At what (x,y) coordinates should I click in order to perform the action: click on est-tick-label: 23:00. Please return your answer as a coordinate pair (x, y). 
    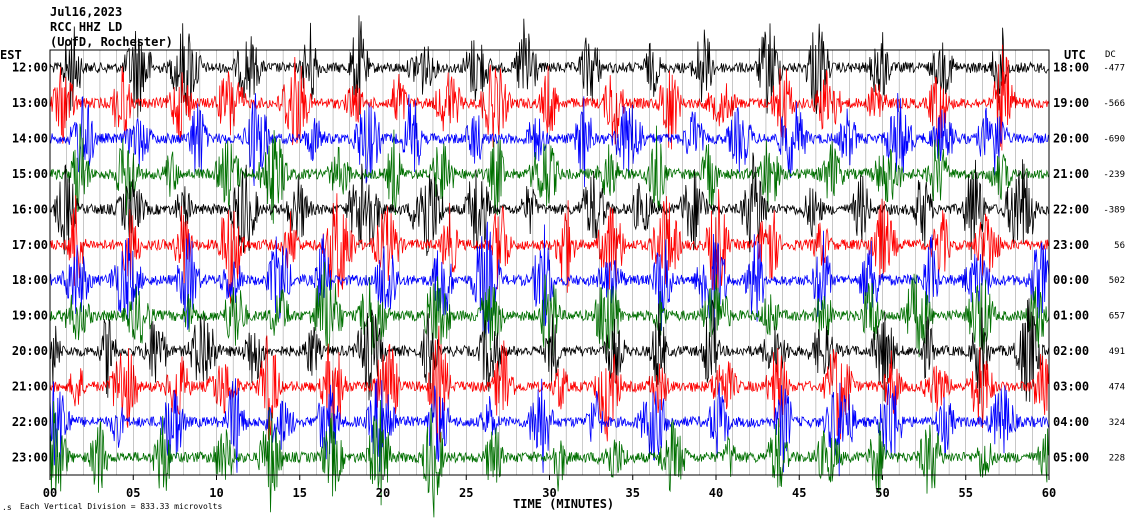
    Looking at the image, I should click on (30, 457).